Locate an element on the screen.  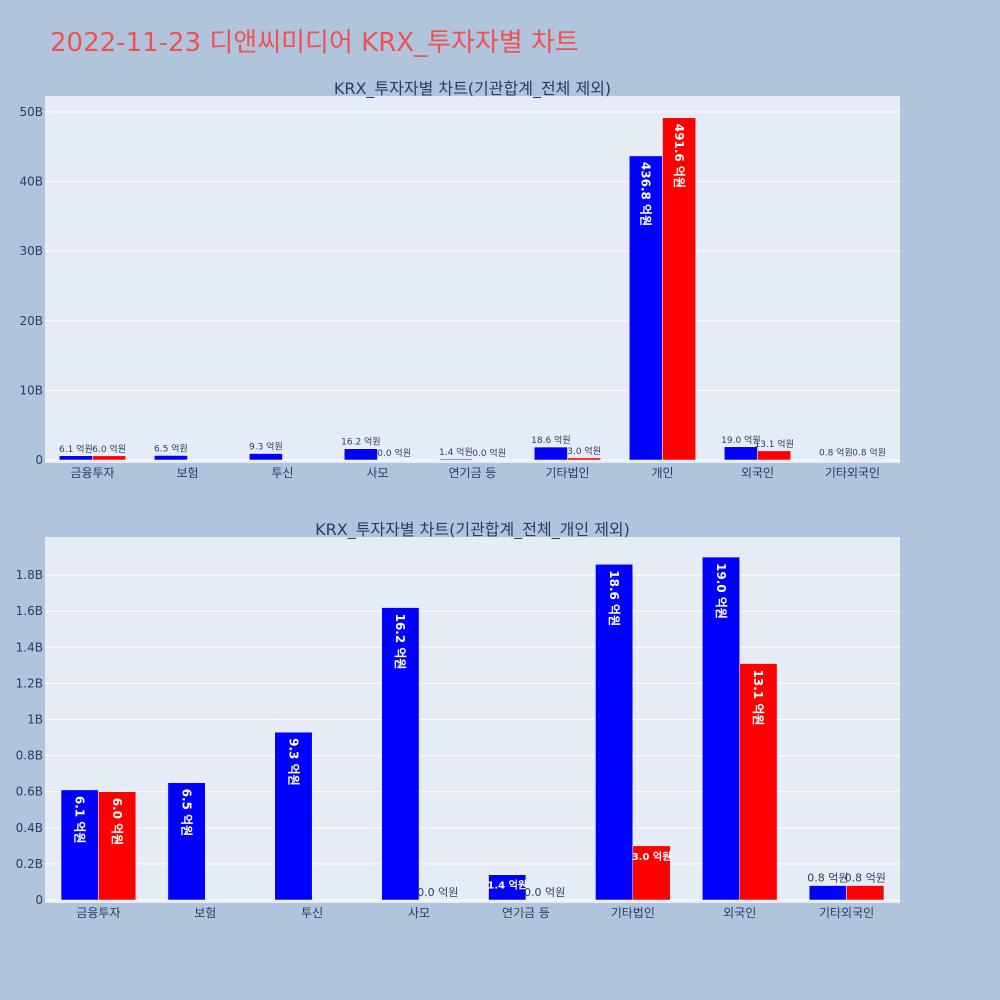
data-label: 491.6 억원 is located at coordinates (679, 156).